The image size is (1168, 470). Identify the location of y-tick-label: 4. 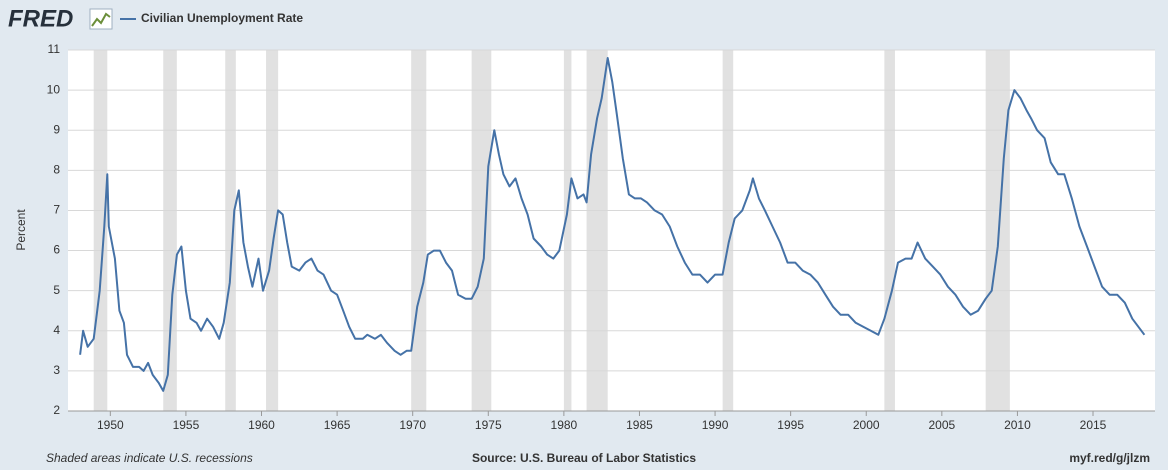
(56, 330).